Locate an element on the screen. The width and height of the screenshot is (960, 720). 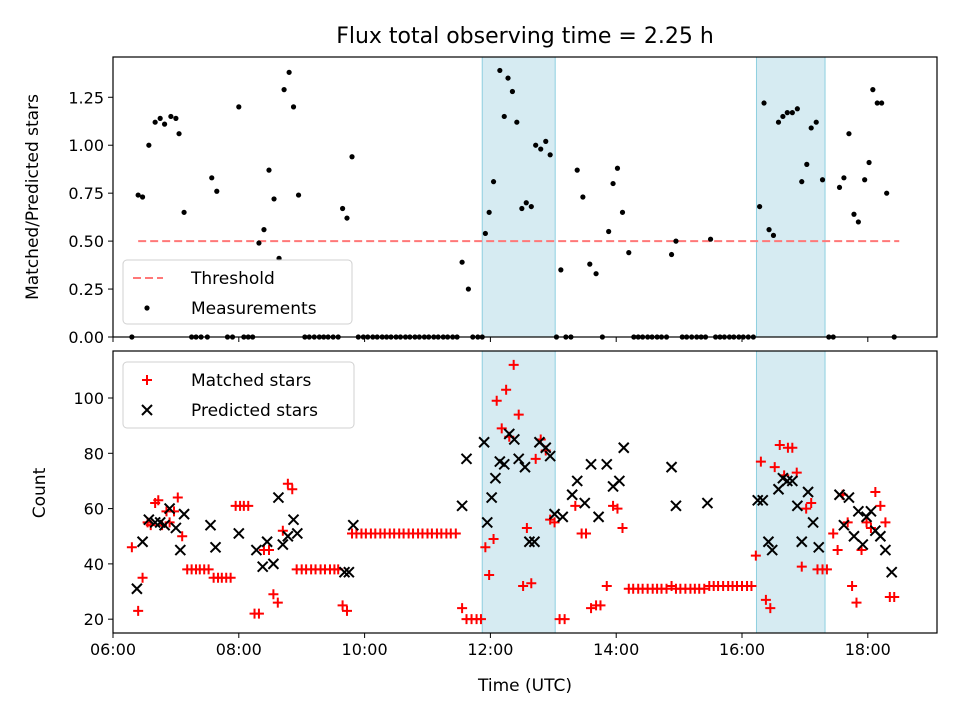
y-tick-label: 1.00 is located at coordinates (86, 145).